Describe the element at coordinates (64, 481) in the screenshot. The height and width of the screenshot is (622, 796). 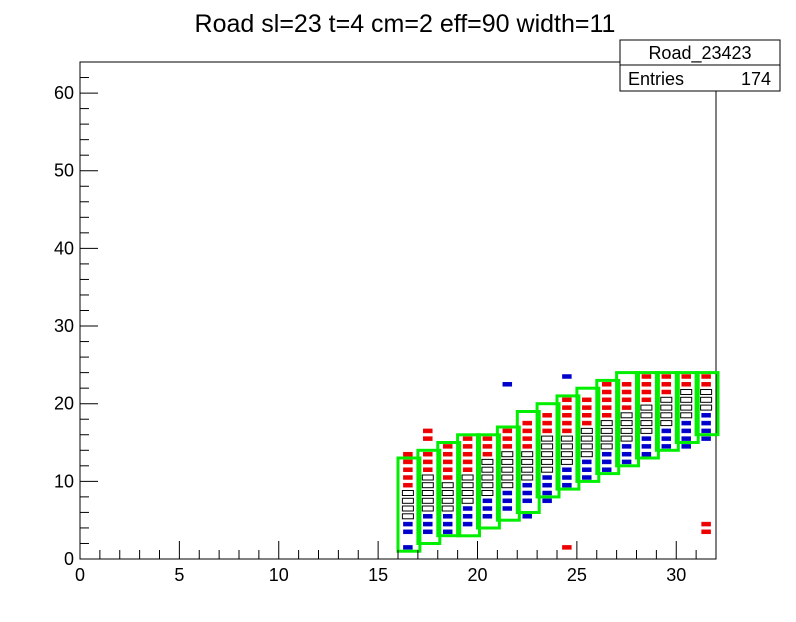
I see `y-tick-label: 10` at that location.